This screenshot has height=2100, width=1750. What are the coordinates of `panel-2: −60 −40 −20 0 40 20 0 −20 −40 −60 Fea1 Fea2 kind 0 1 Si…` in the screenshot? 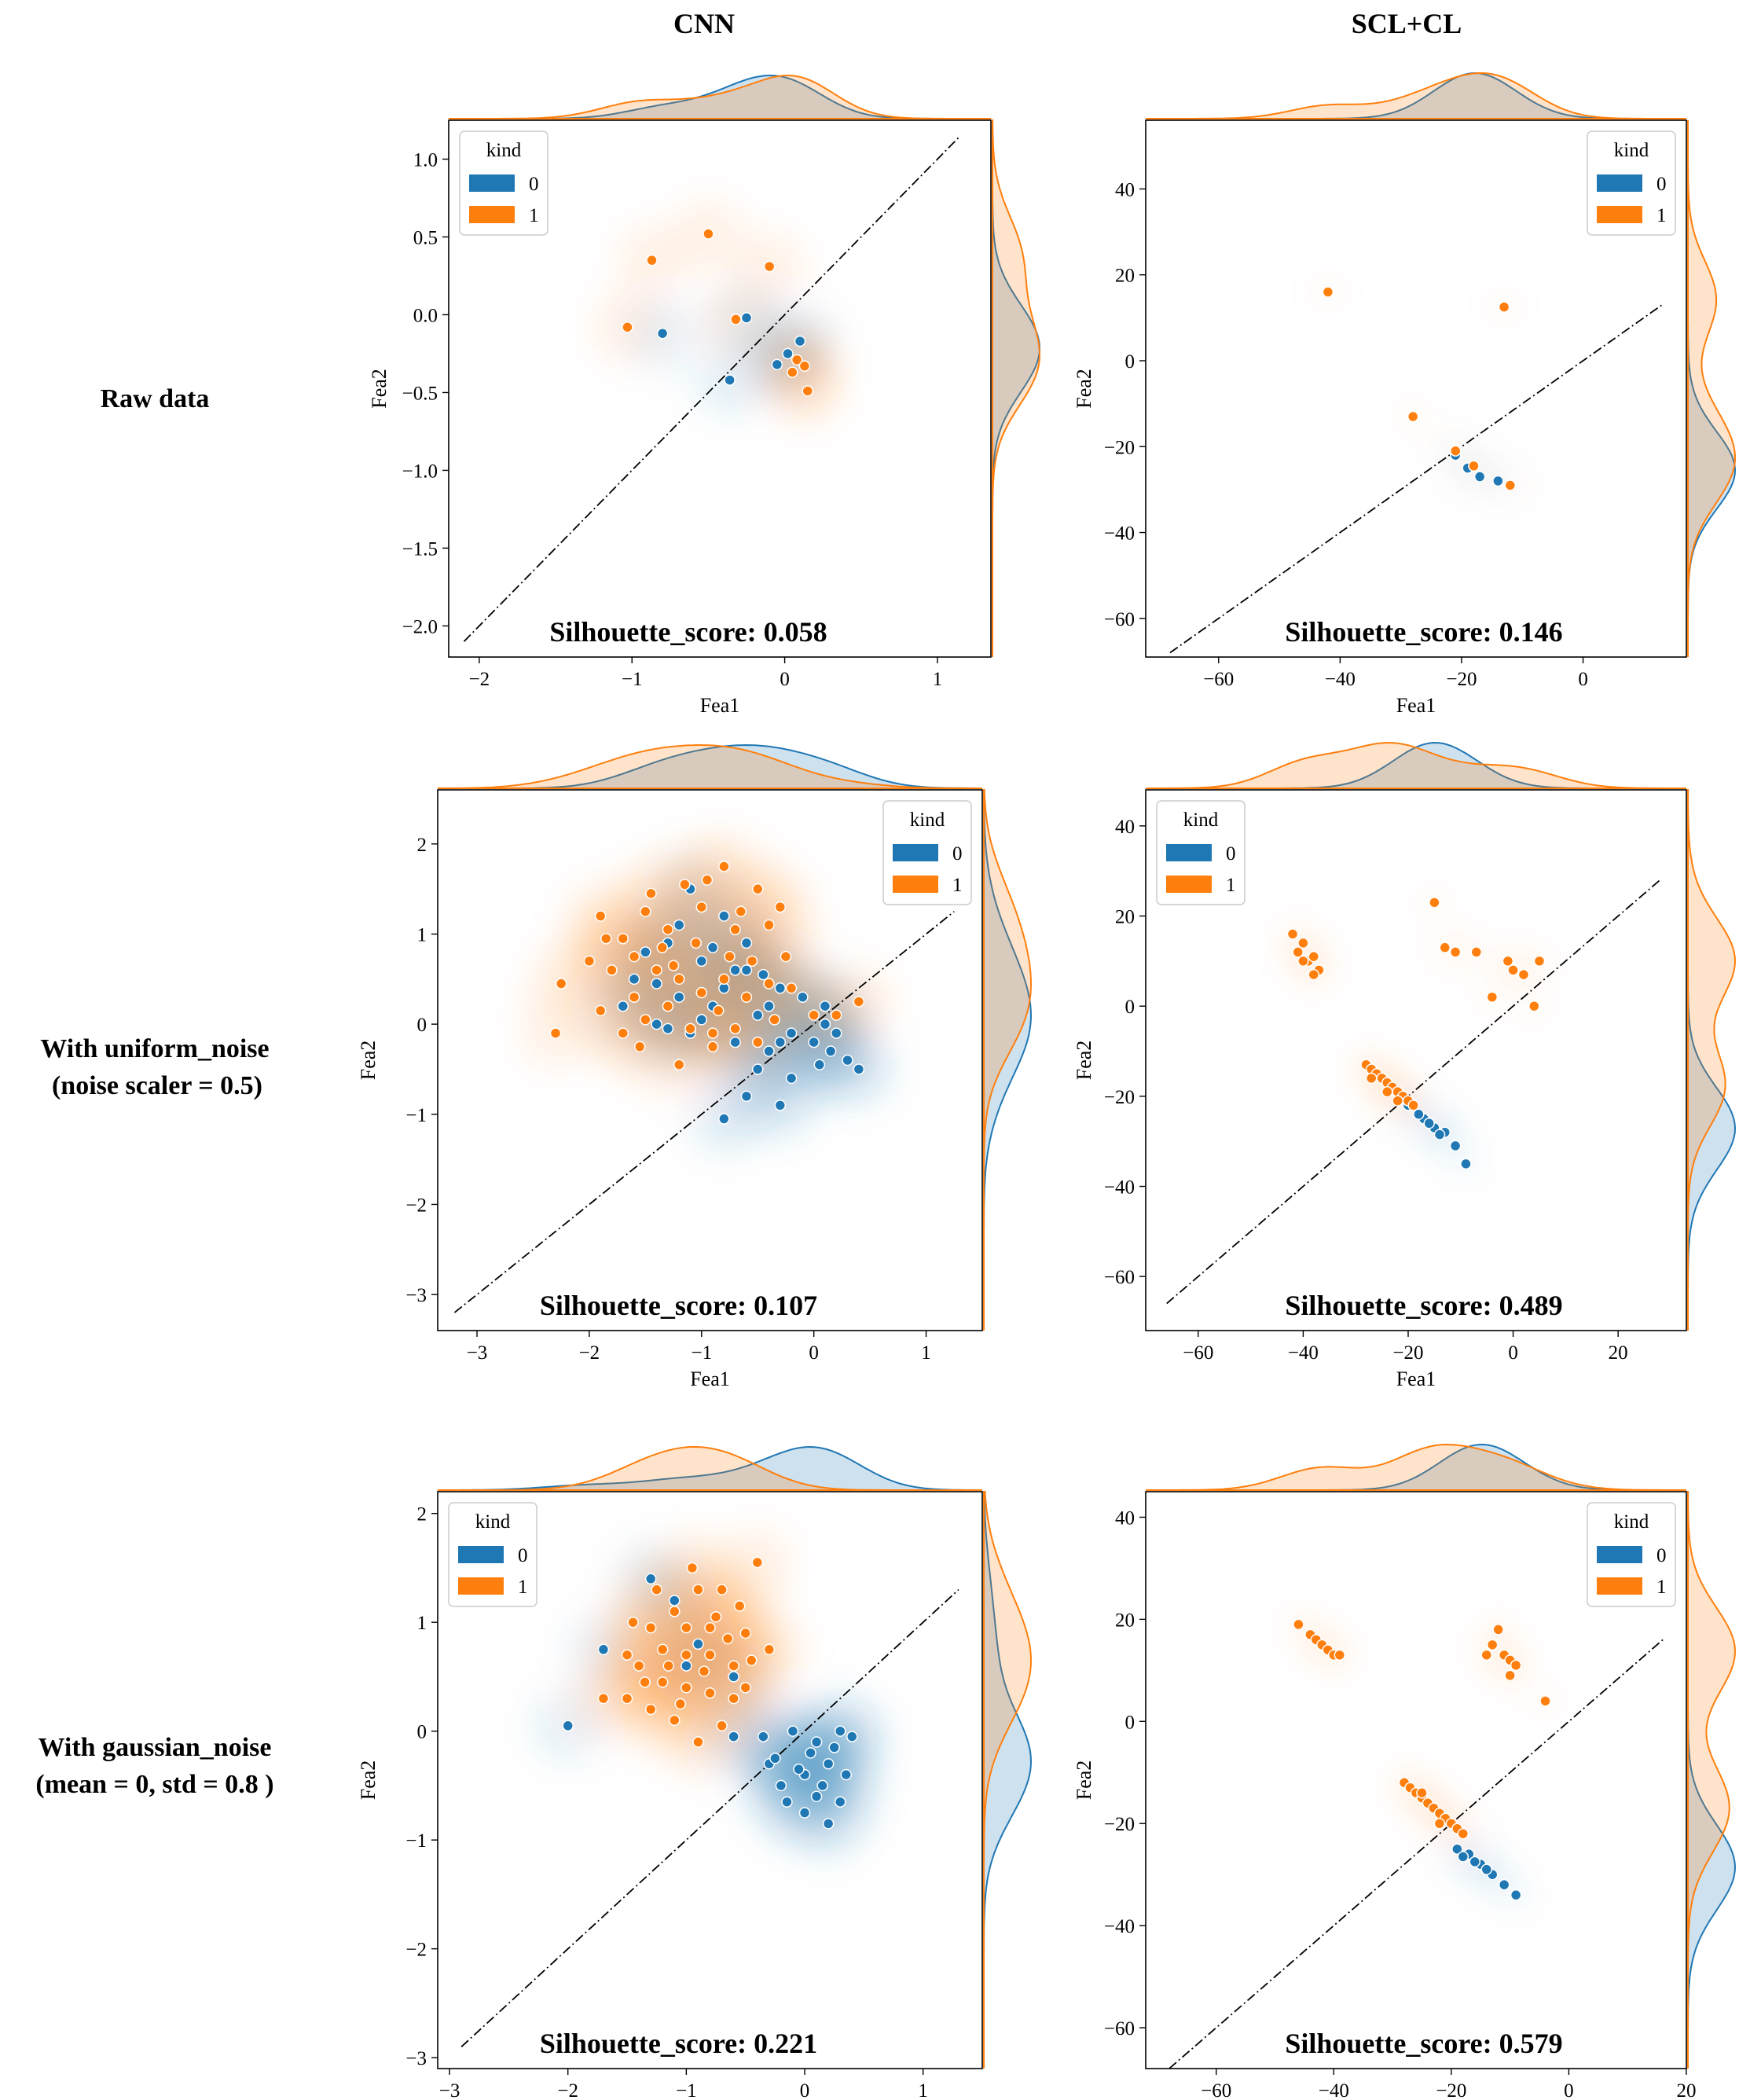 It's located at (1405, 394).